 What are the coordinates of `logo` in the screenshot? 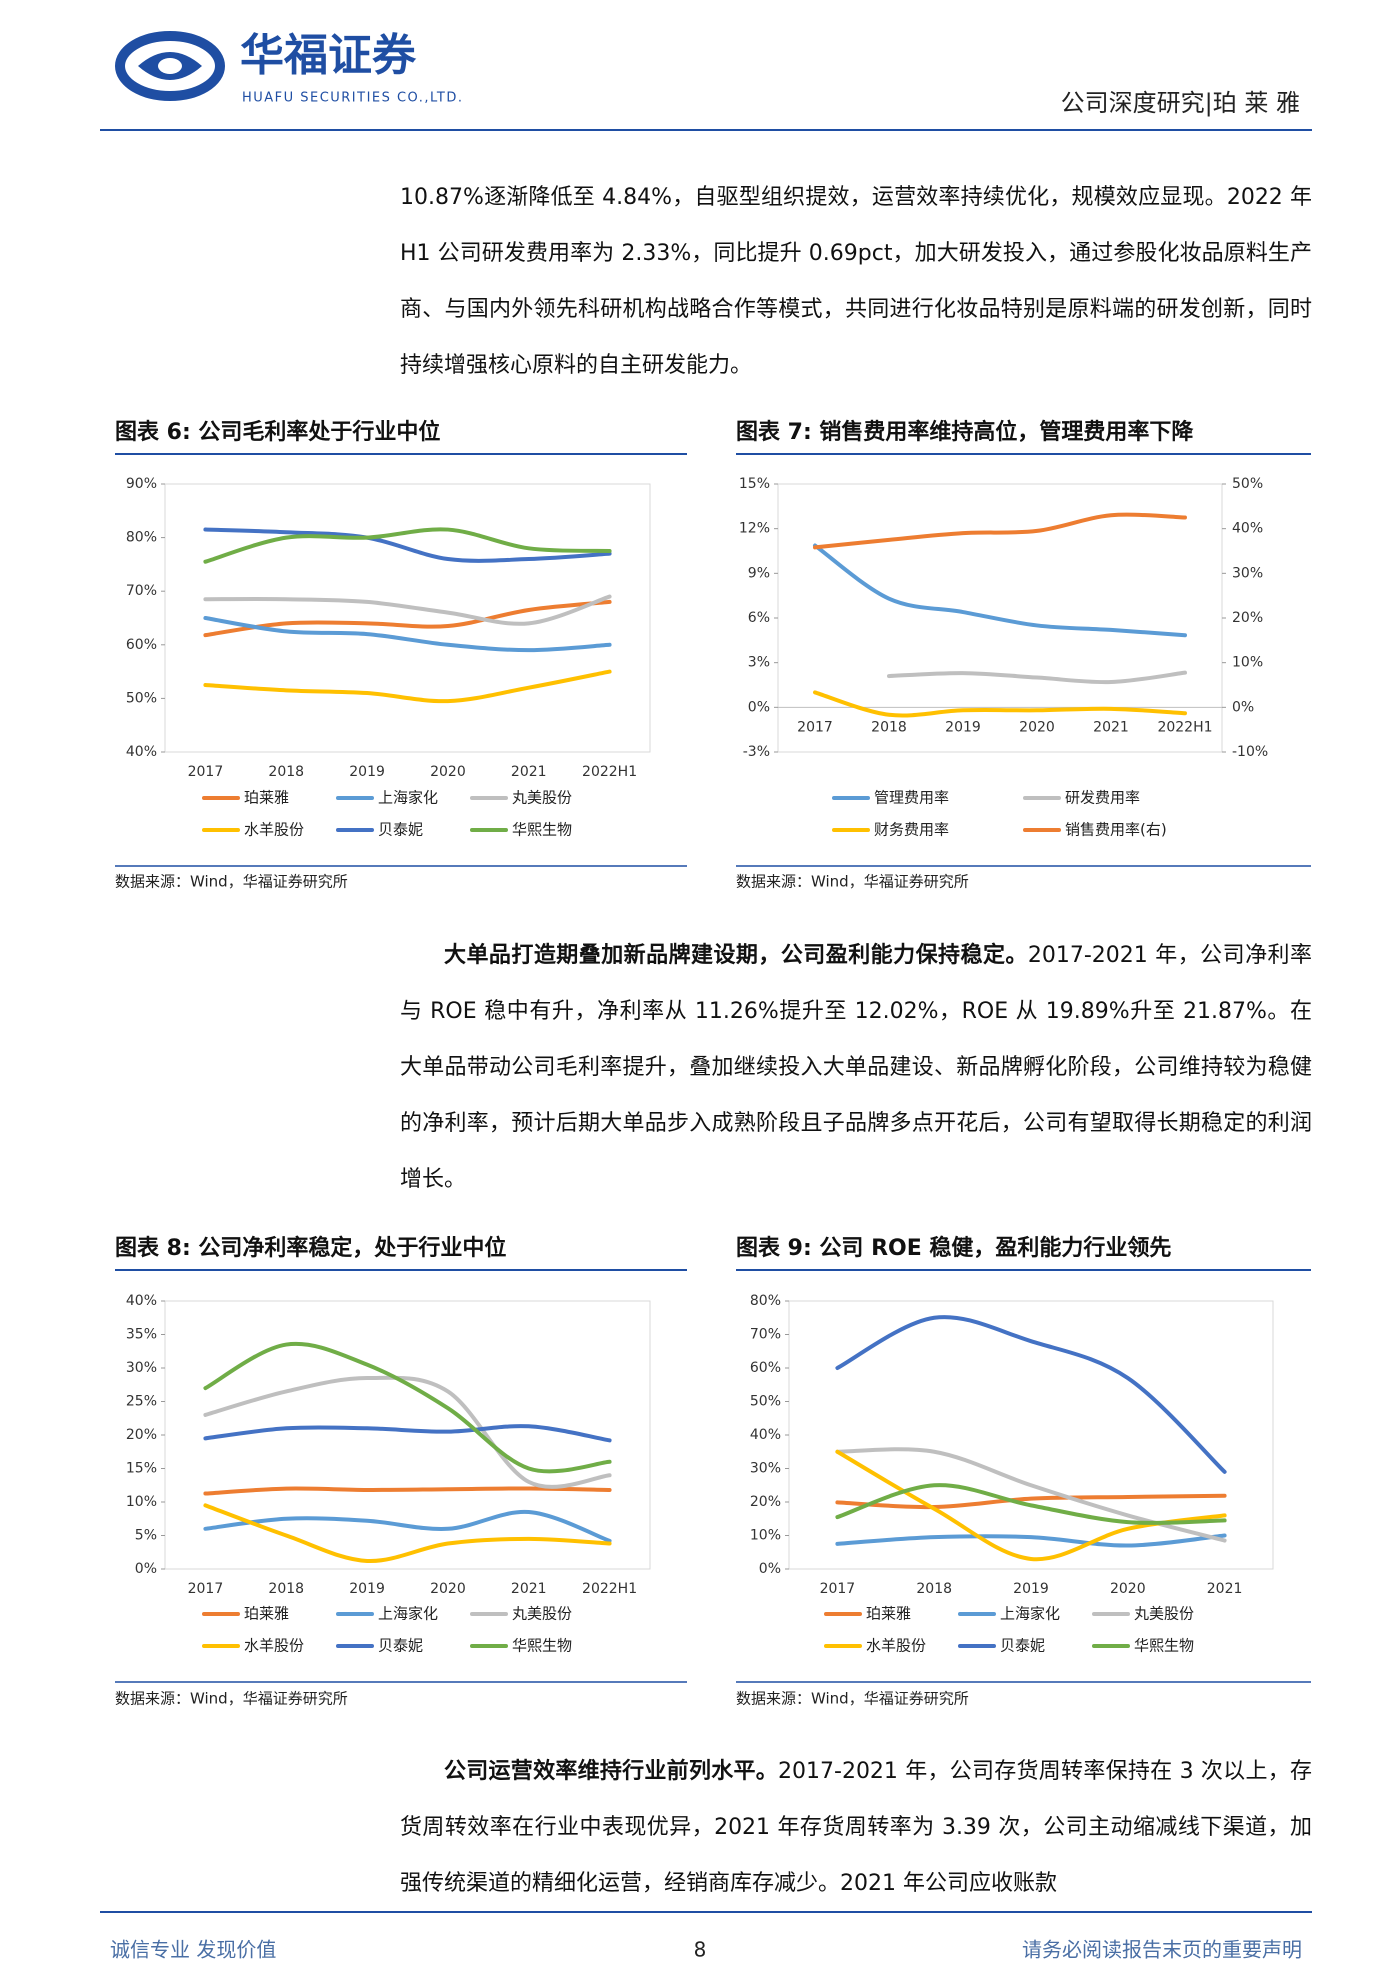 It's located at (170, 66).